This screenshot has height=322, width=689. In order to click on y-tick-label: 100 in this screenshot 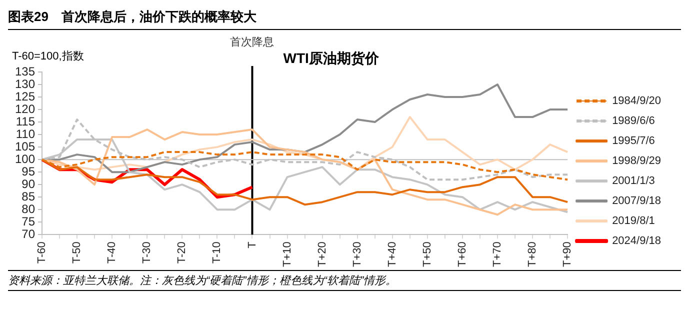, I will do `click(25, 159)`.